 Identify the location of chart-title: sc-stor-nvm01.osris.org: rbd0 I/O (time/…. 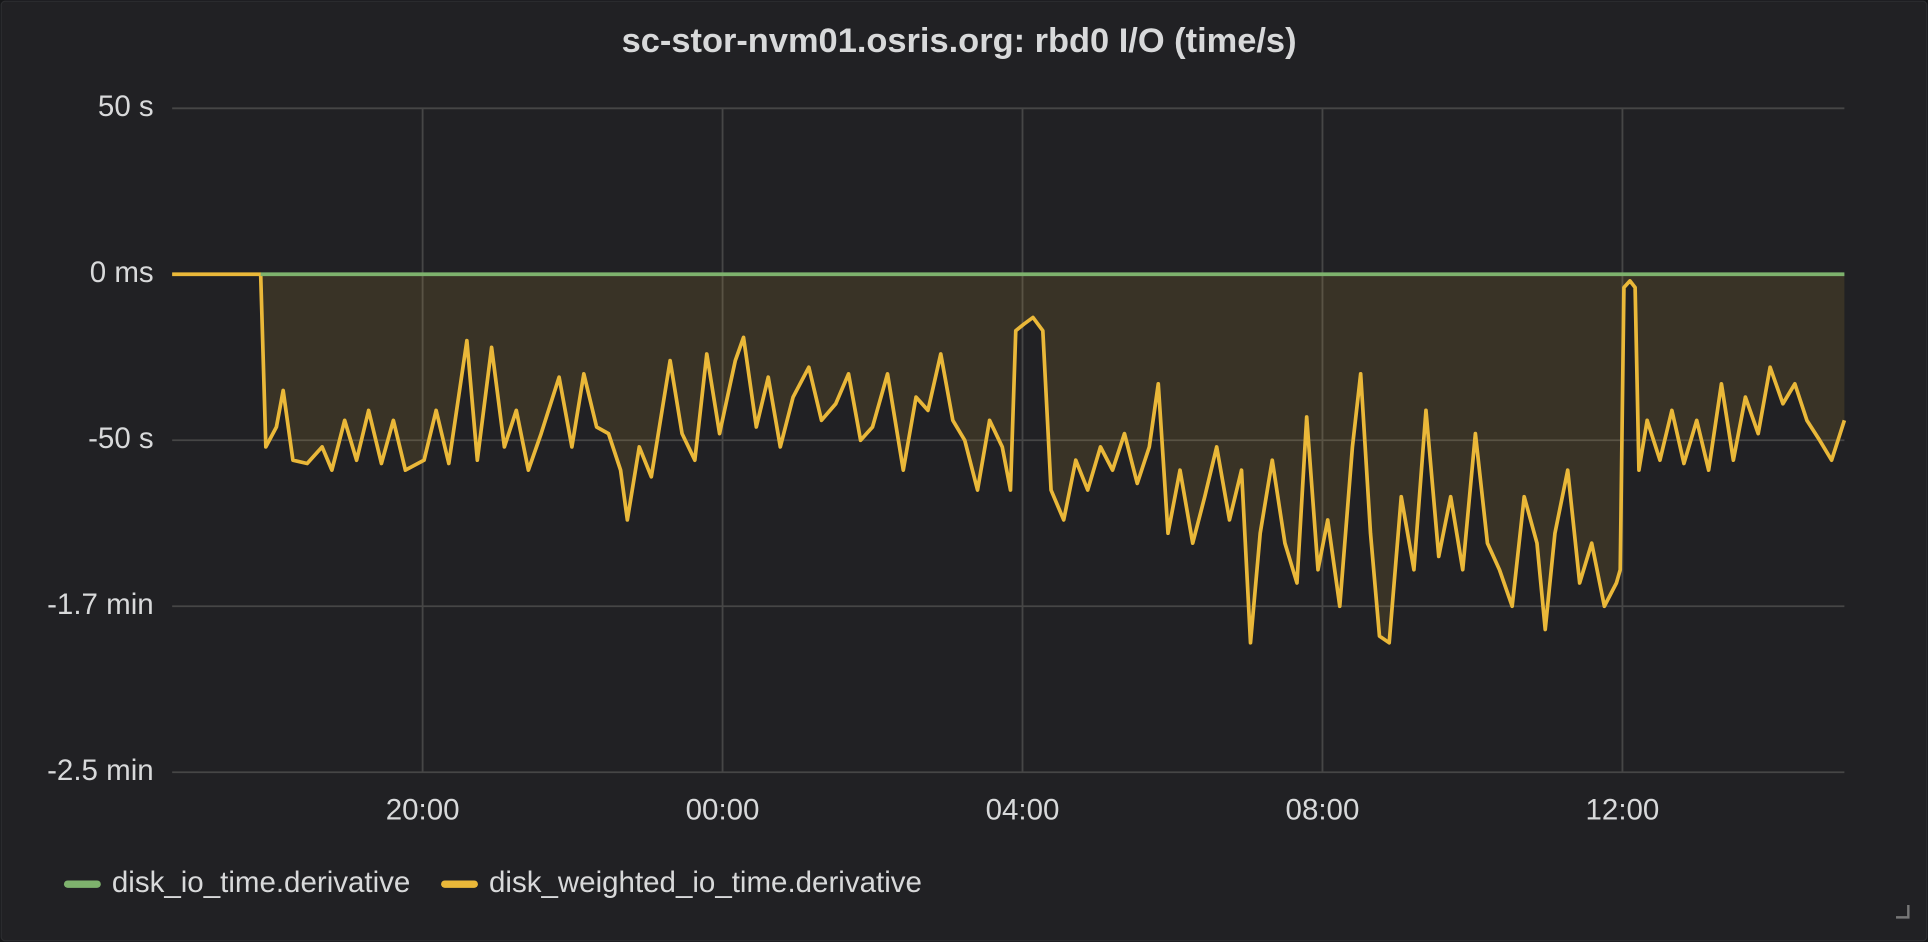
(959, 41).